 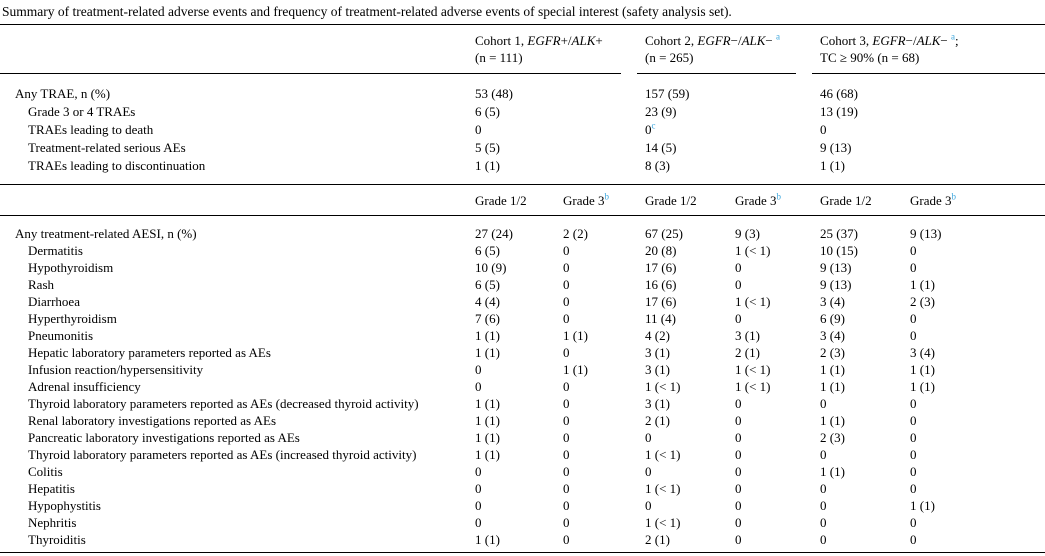 I want to click on value-cell: 67 (25), so click(x=664, y=233).